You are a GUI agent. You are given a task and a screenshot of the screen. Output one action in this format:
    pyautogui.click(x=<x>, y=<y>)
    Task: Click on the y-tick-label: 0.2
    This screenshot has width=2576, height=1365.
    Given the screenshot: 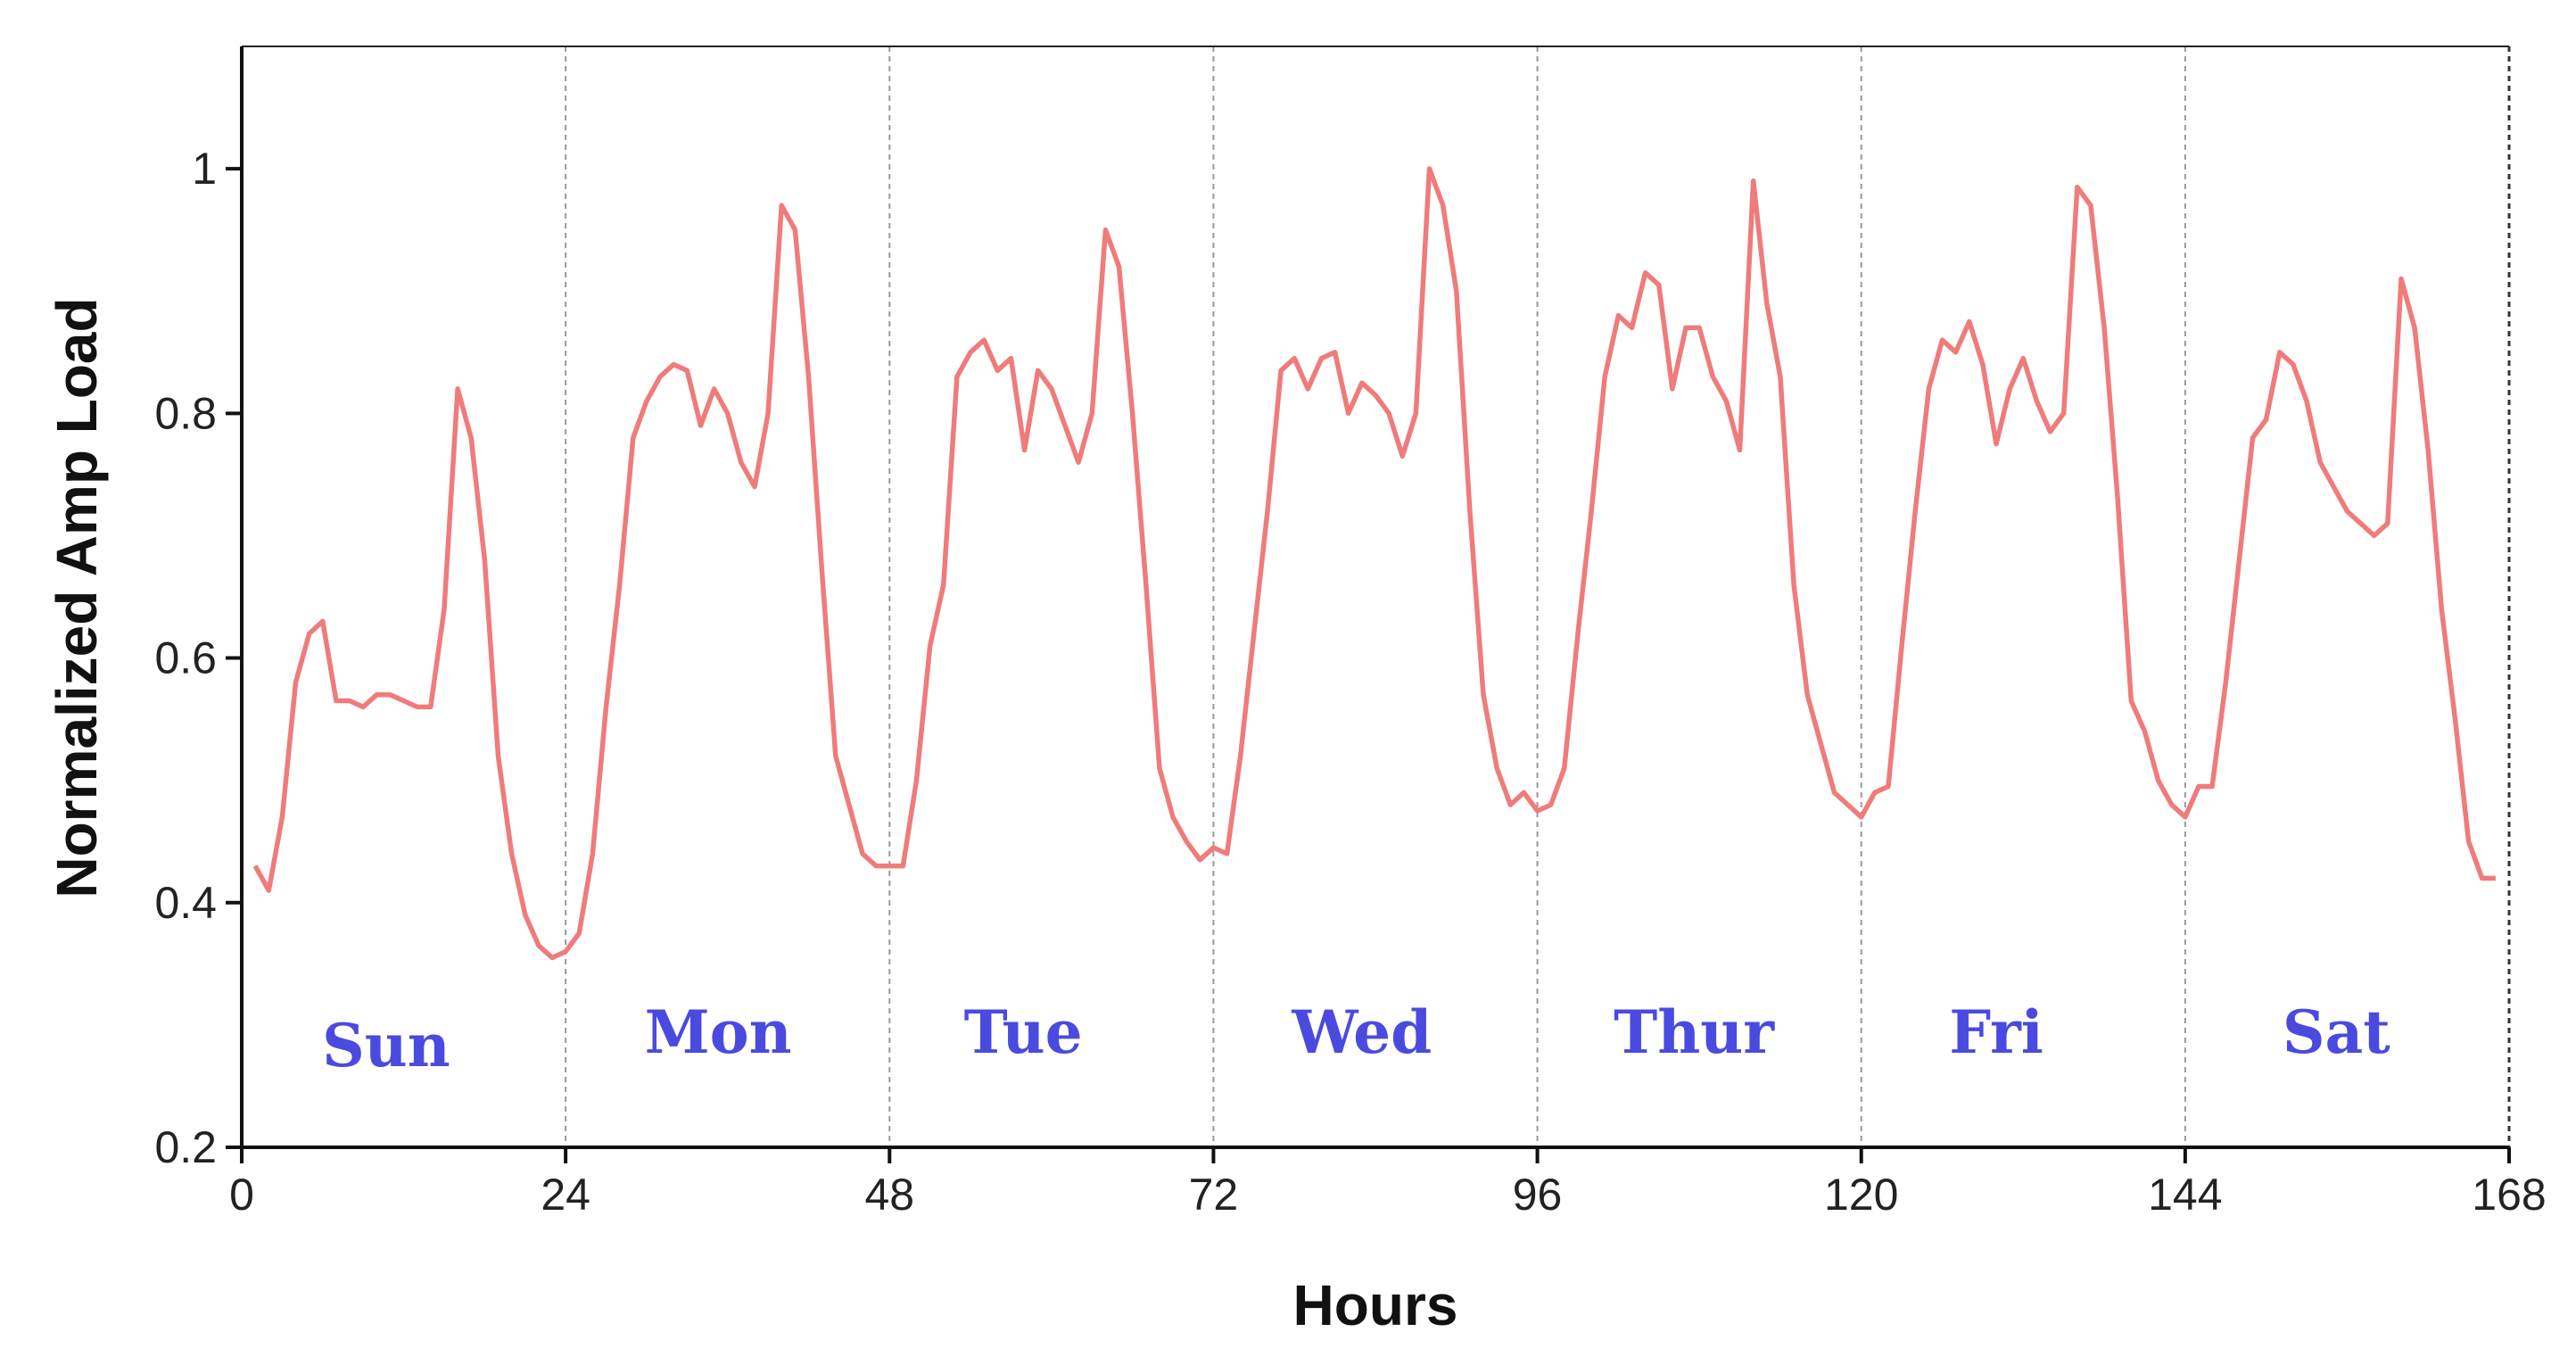 What is the action you would take?
    pyautogui.click(x=186, y=1147)
    